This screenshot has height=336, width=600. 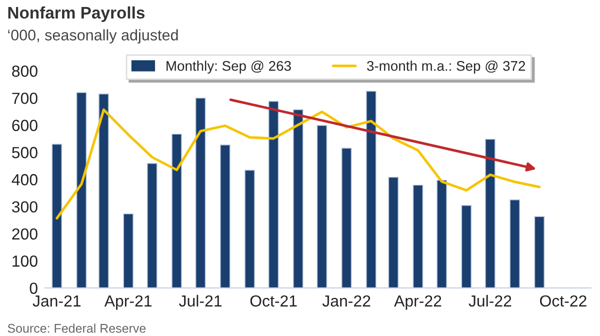 I want to click on y-tick-label: 600, so click(x=25, y=126).